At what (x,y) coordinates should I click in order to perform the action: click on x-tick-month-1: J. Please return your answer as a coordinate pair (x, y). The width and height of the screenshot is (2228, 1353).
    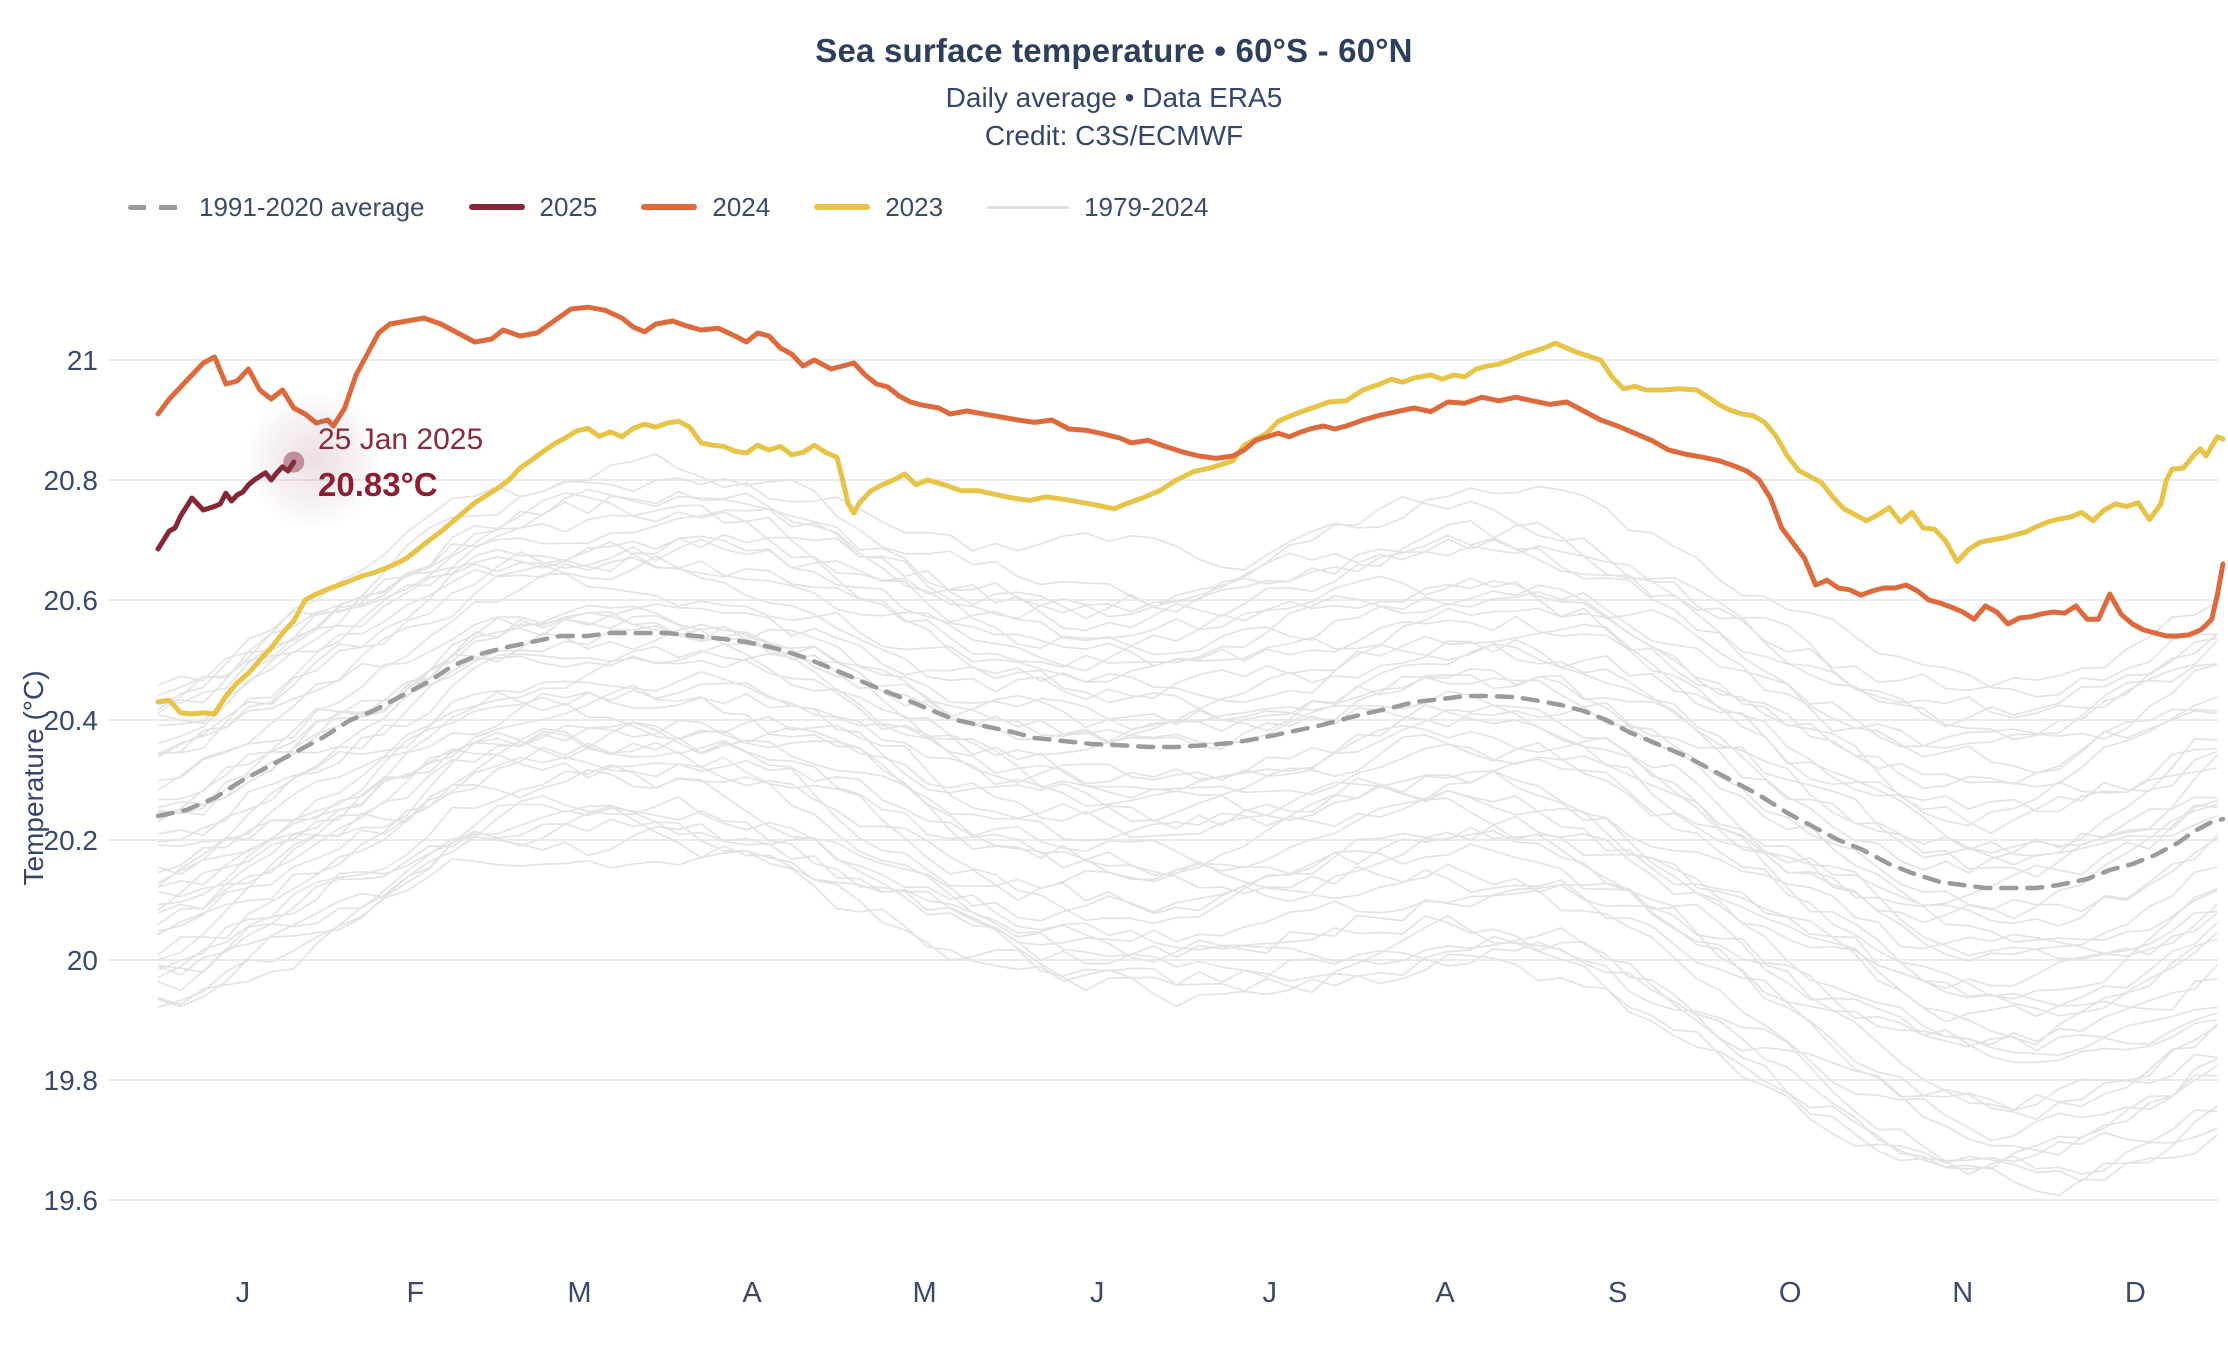
    Looking at the image, I should click on (243, 1293).